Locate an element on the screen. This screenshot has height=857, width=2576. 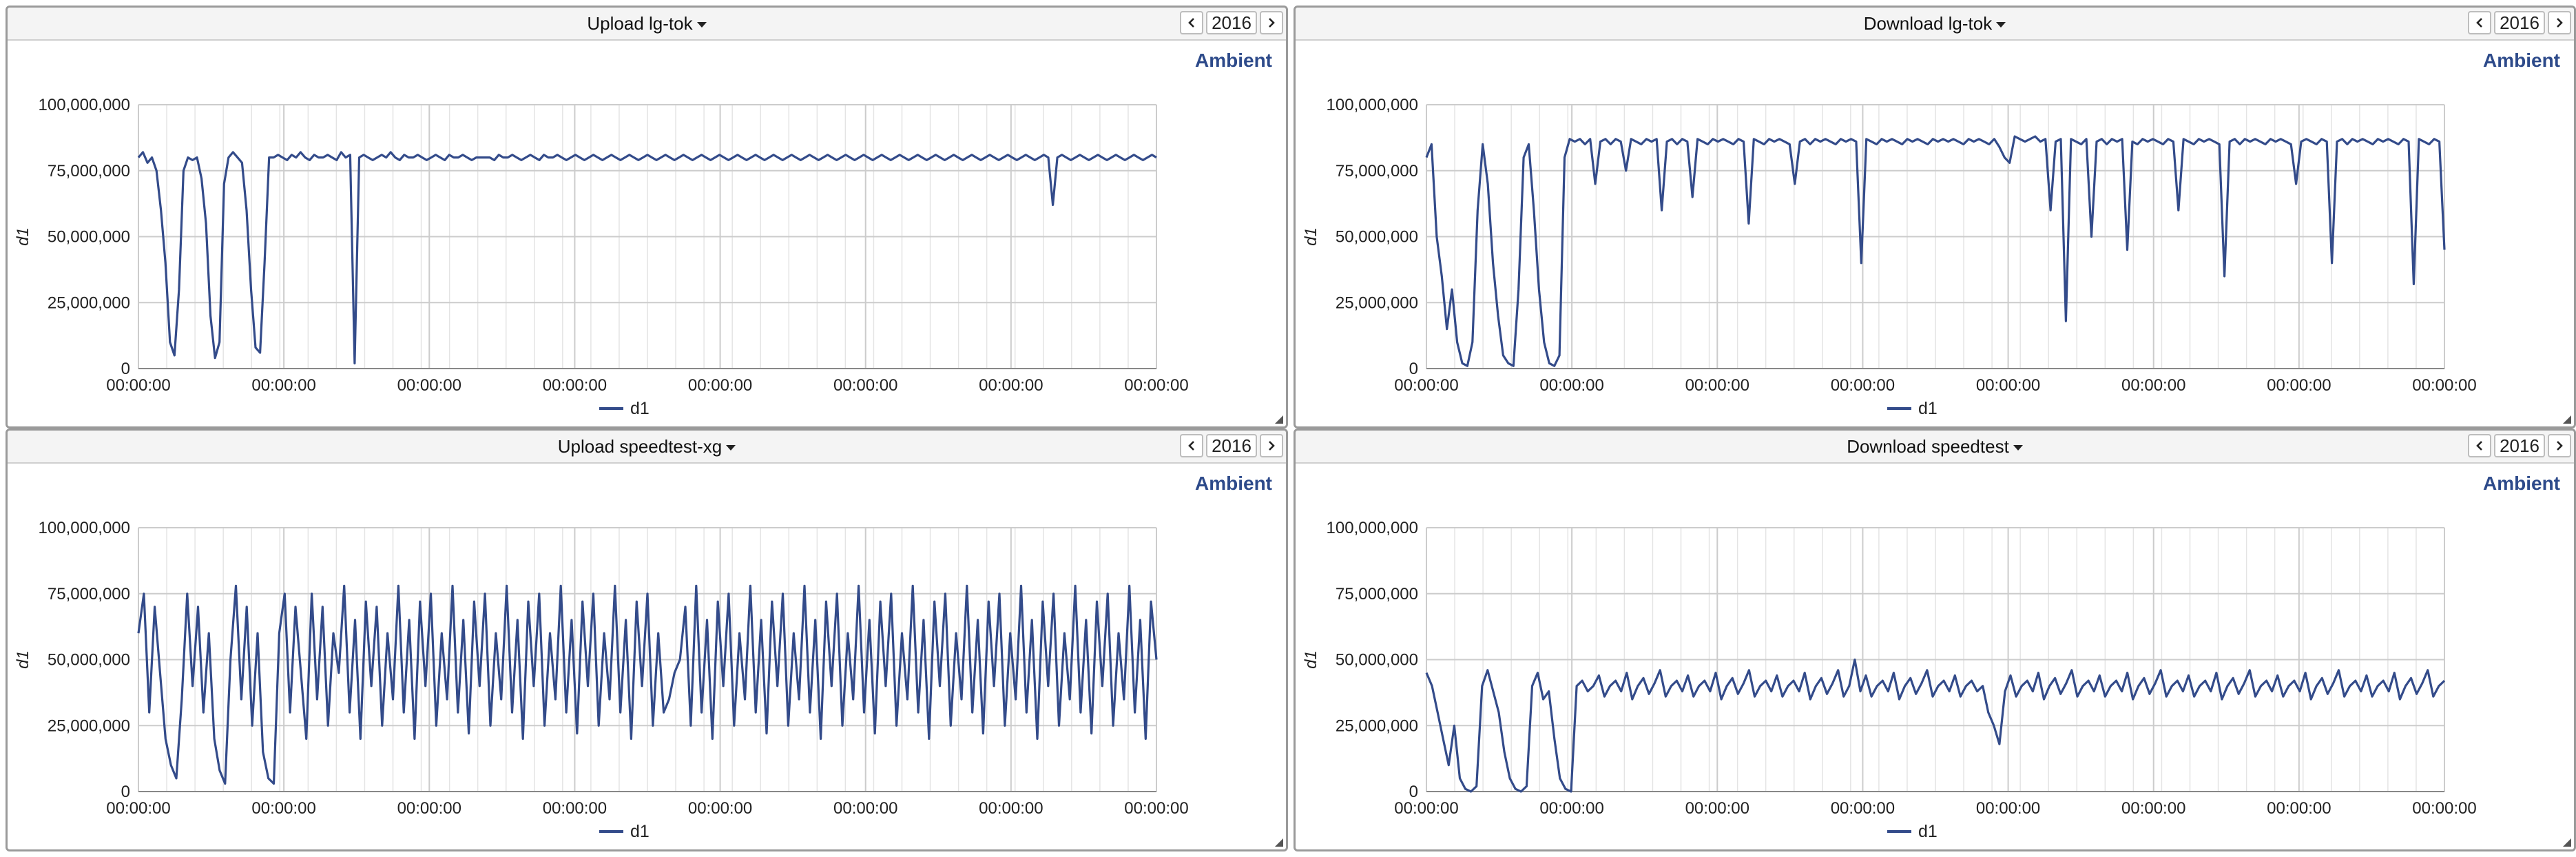
chart-title-dropdown: Upload lg-tok is located at coordinates (647, 23).